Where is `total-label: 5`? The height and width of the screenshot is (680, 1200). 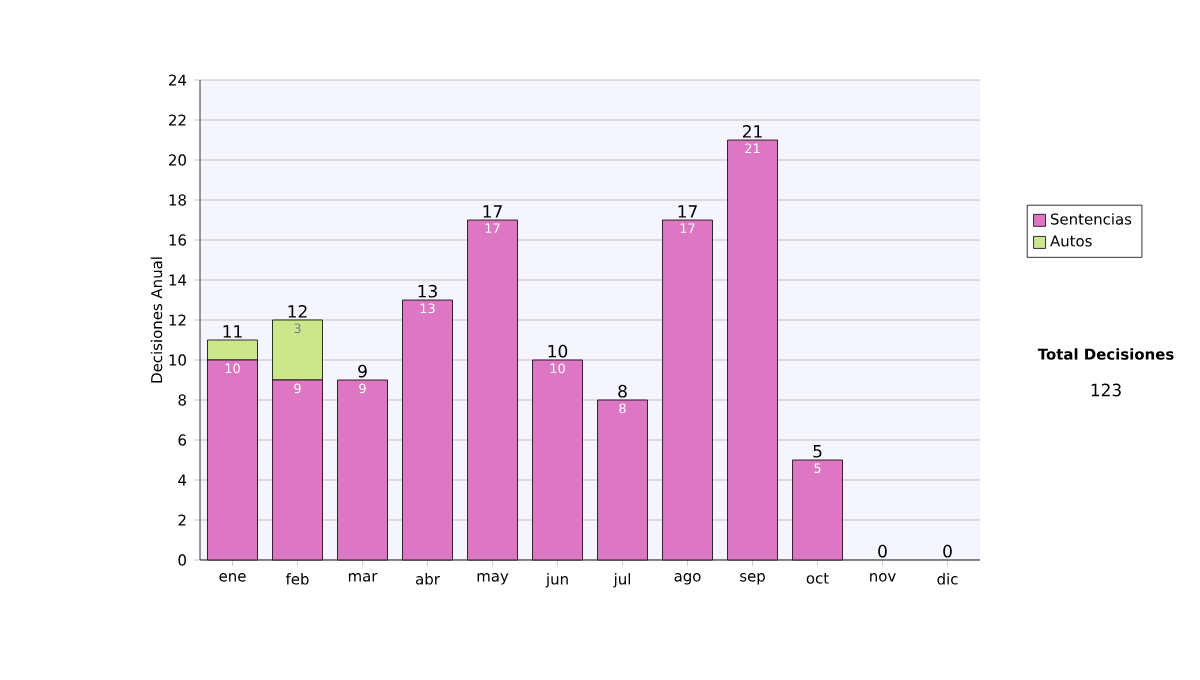
total-label: 5 is located at coordinates (817, 451).